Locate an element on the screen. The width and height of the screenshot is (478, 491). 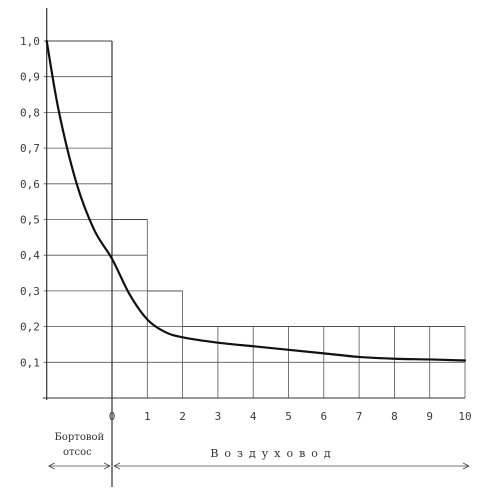
y-tick-label: 0,2 is located at coordinates (30, 327).